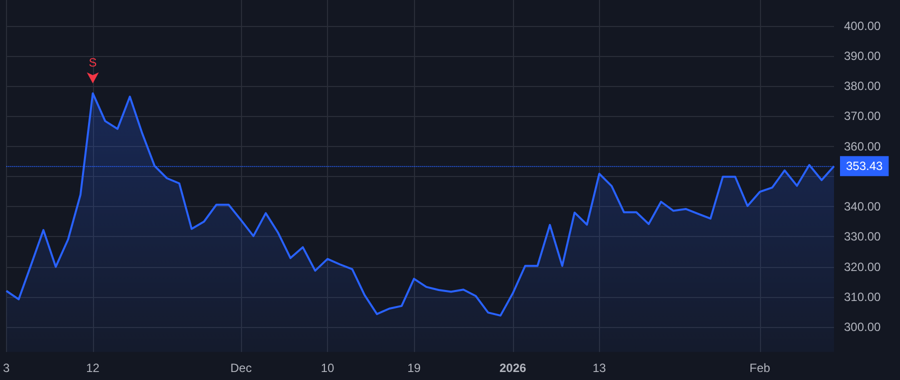 The width and height of the screenshot is (900, 380). What do you see at coordinates (327, 368) in the screenshot?
I see `x-tick-label: 10` at bounding box center [327, 368].